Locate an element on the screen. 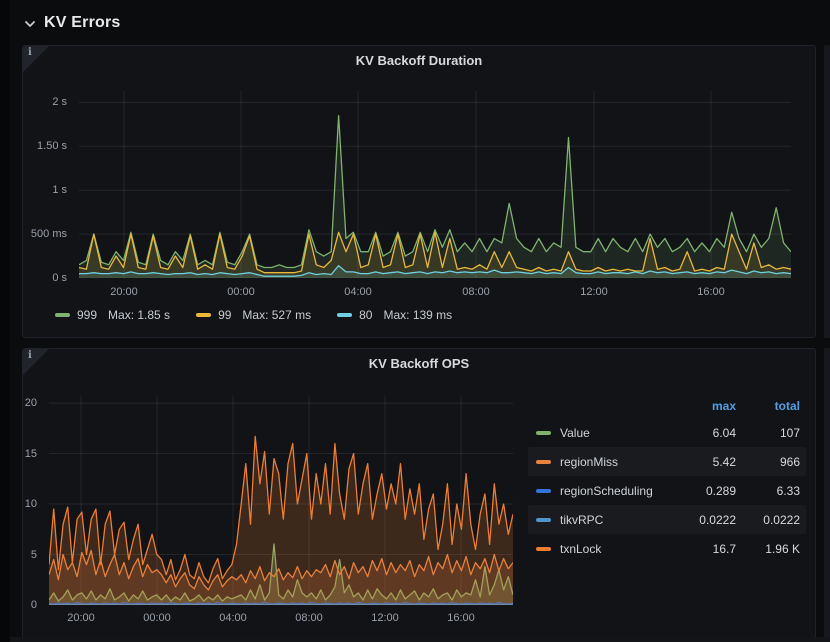  series-txnLock-fill is located at coordinates (281, 520).